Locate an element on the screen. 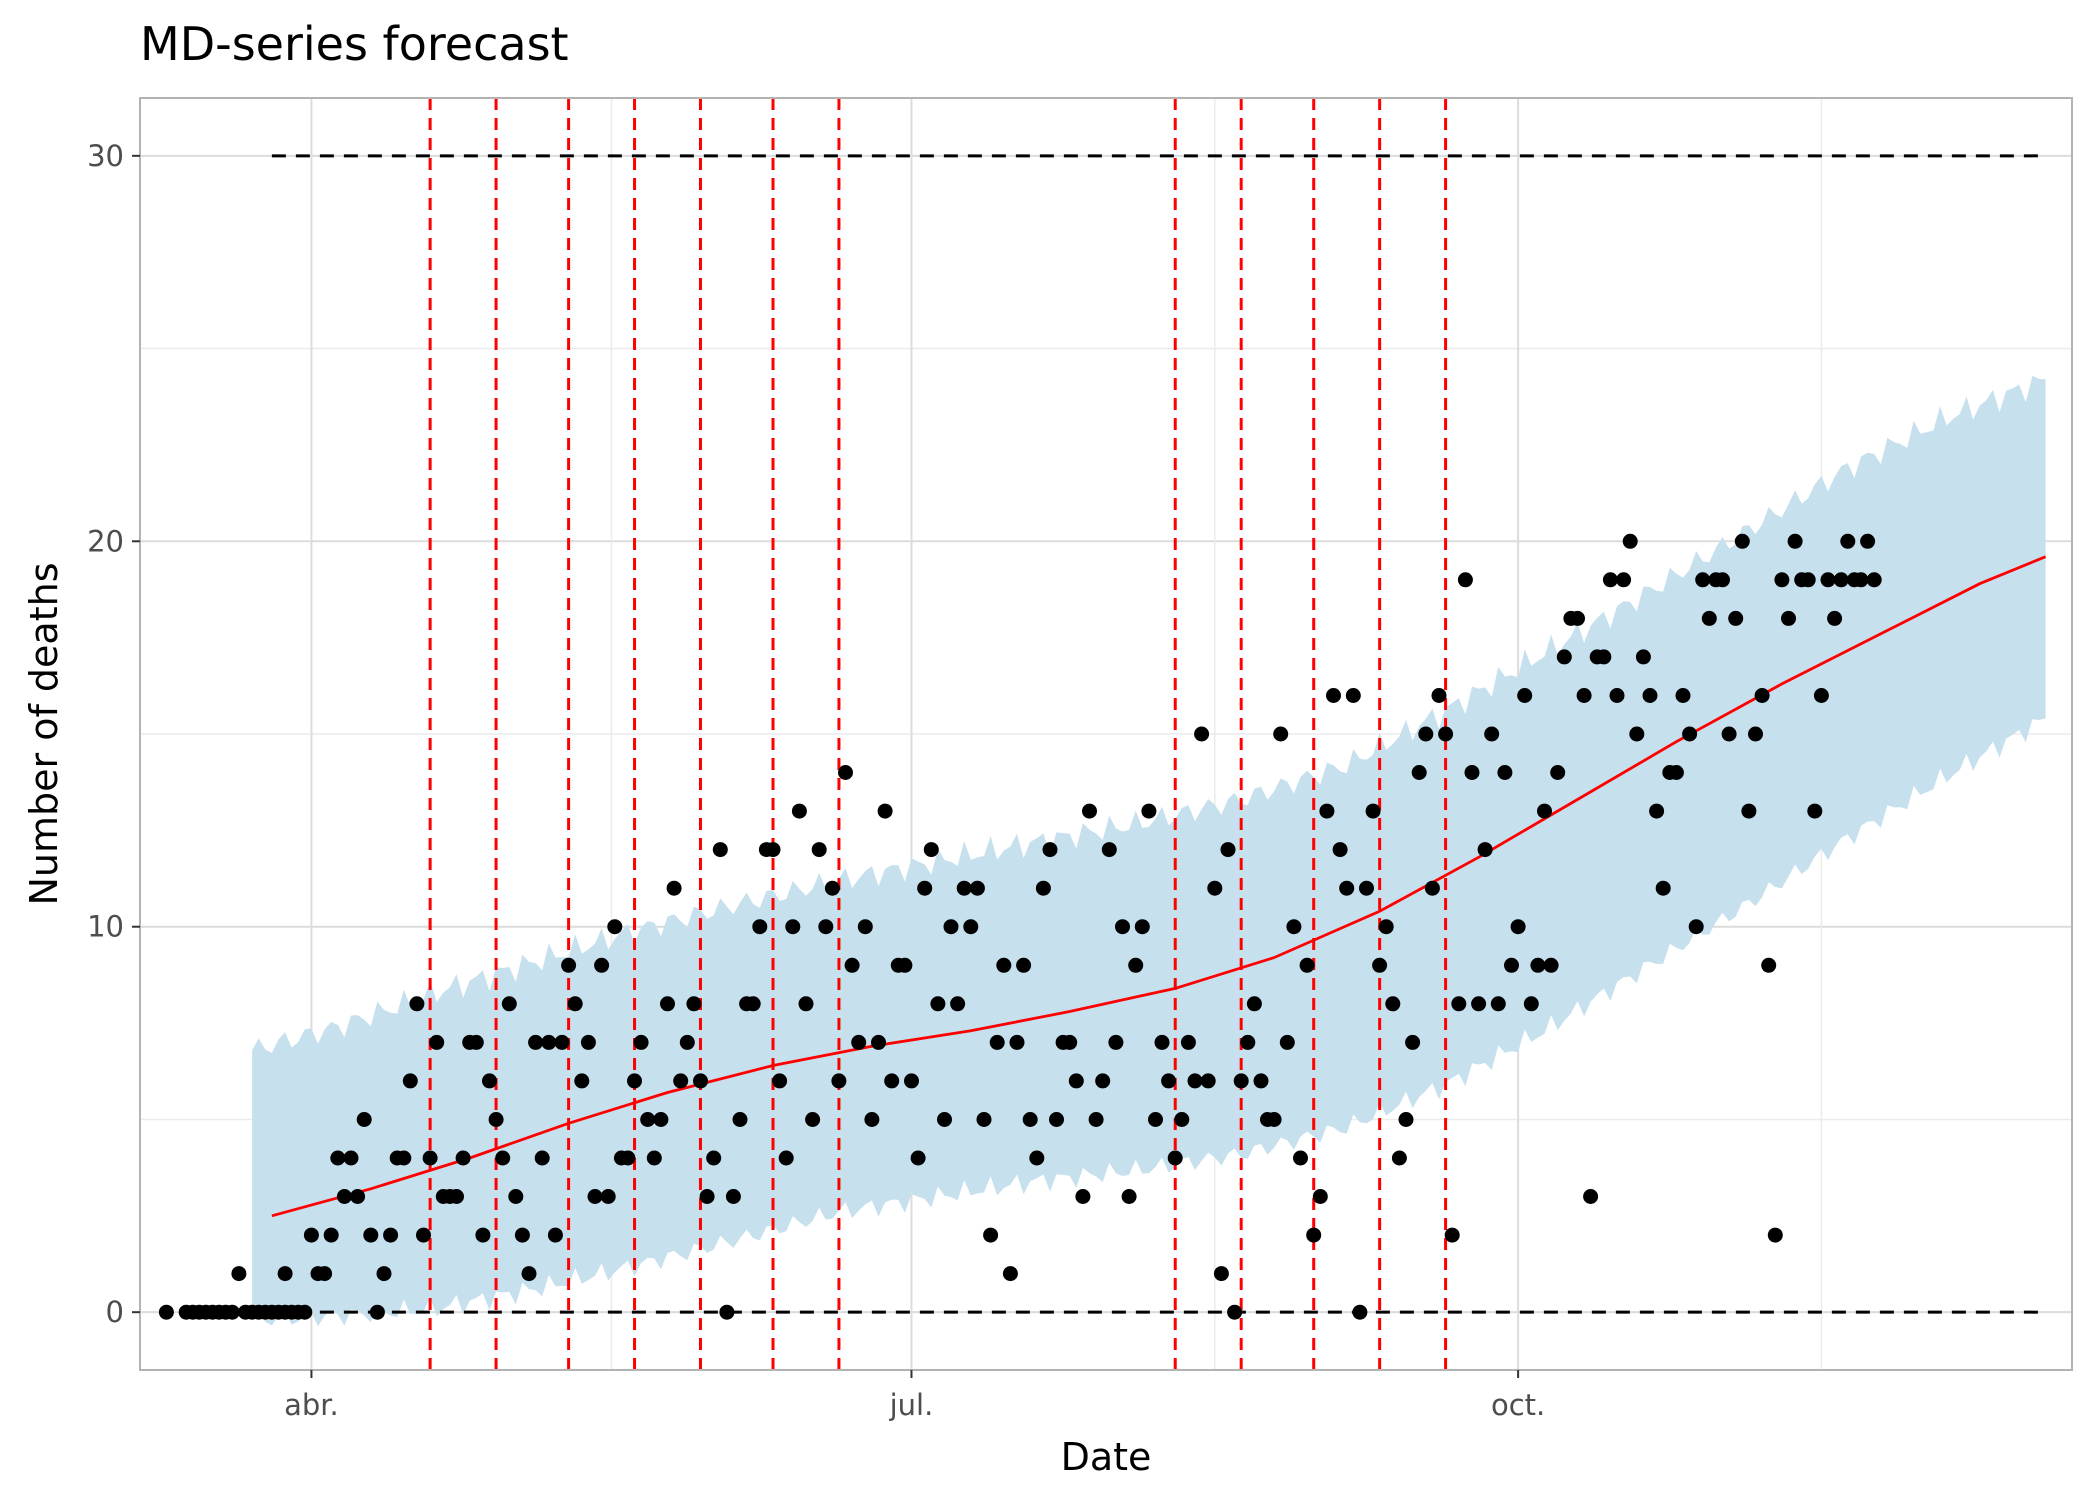  x-tick-label: abr. is located at coordinates (311, 1405).